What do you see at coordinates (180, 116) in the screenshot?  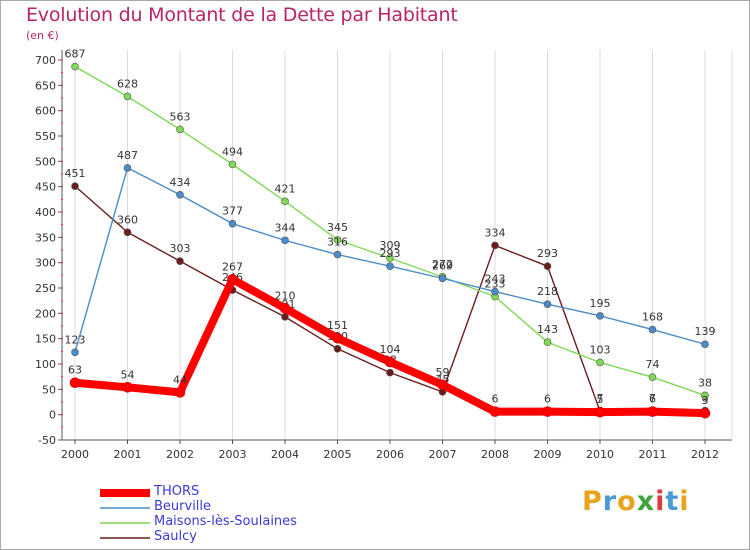 I see `data-label: 563` at bounding box center [180, 116].